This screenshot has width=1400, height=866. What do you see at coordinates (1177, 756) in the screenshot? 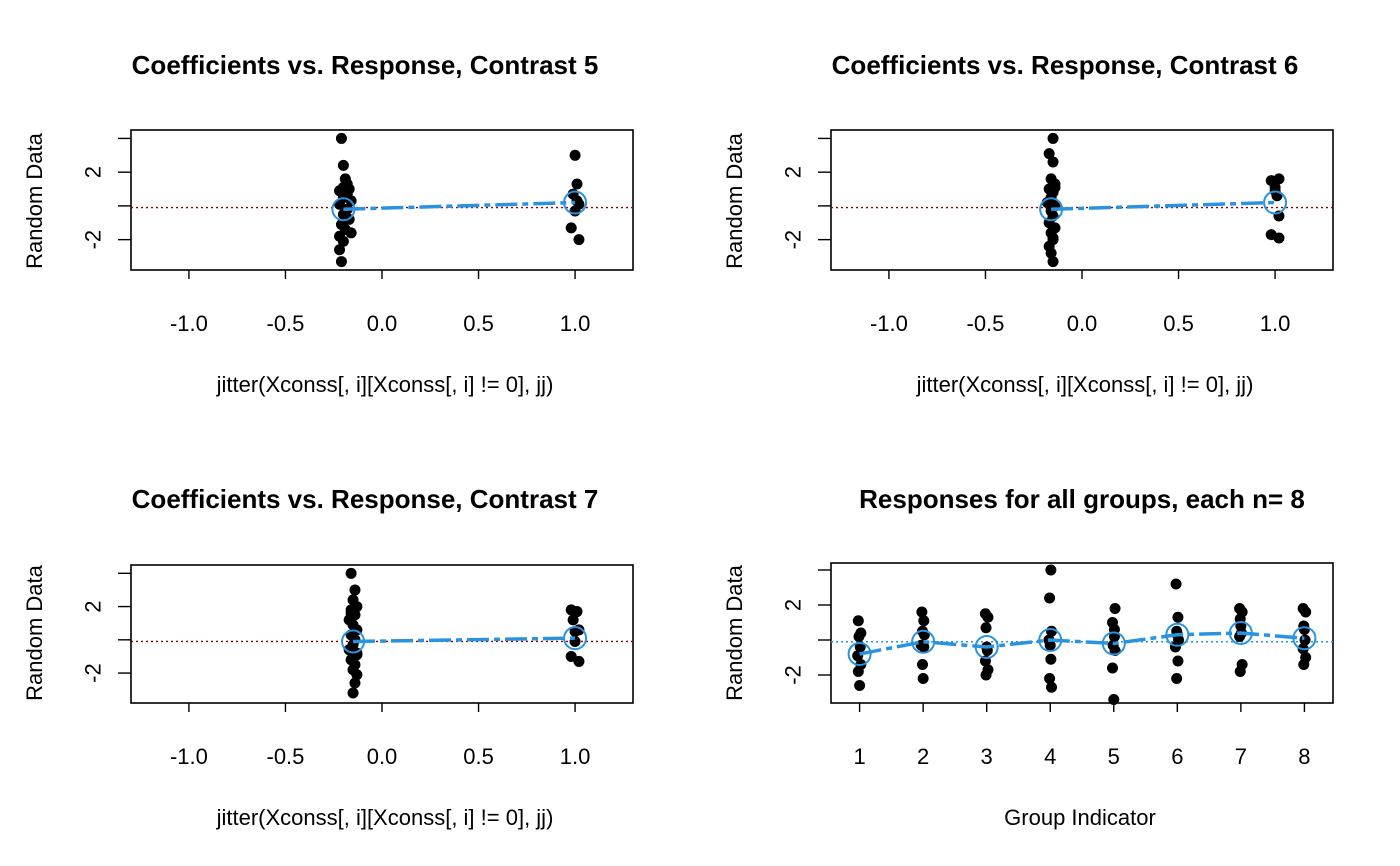
I see `x-tick-label: 6` at bounding box center [1177, 756].